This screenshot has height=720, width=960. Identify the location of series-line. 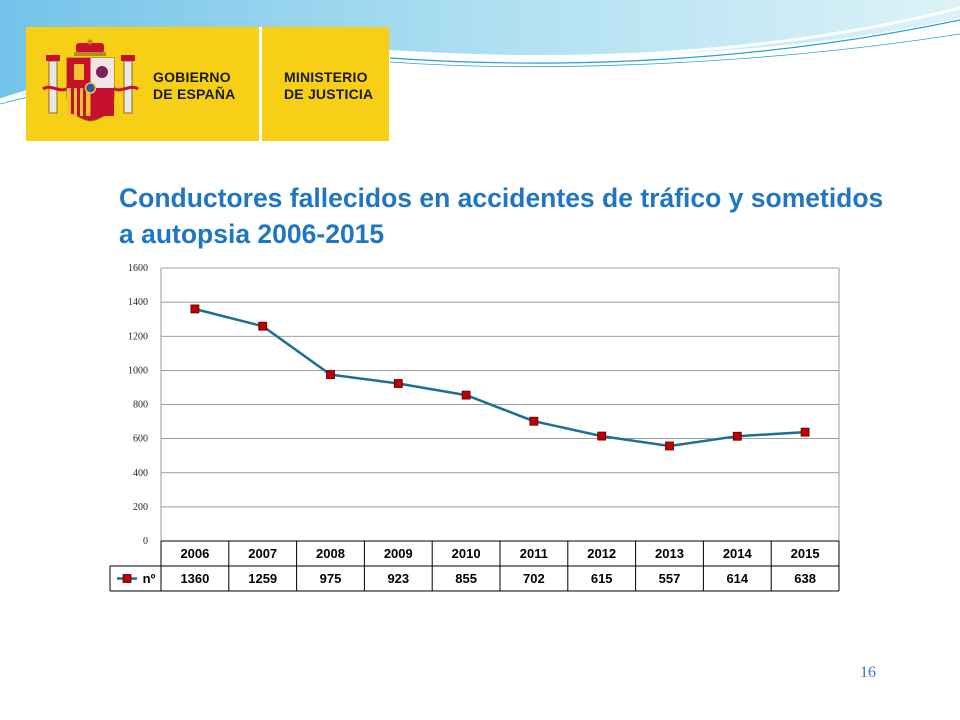
(500, 377).